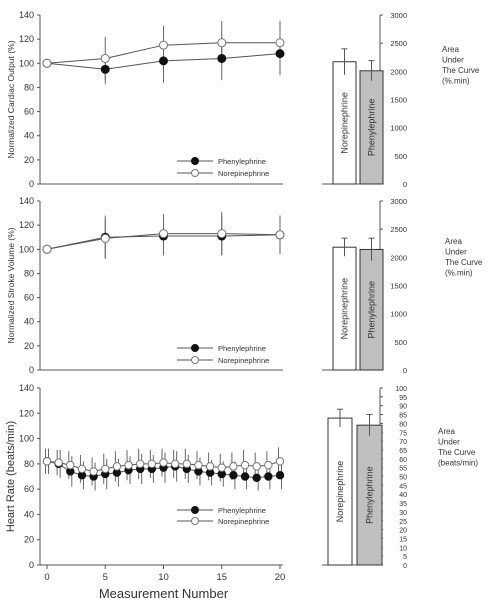 The height and width of the screenshot is (600, 500). I want to click on inset-axis-label-line: (%.min), so click(459, 273).